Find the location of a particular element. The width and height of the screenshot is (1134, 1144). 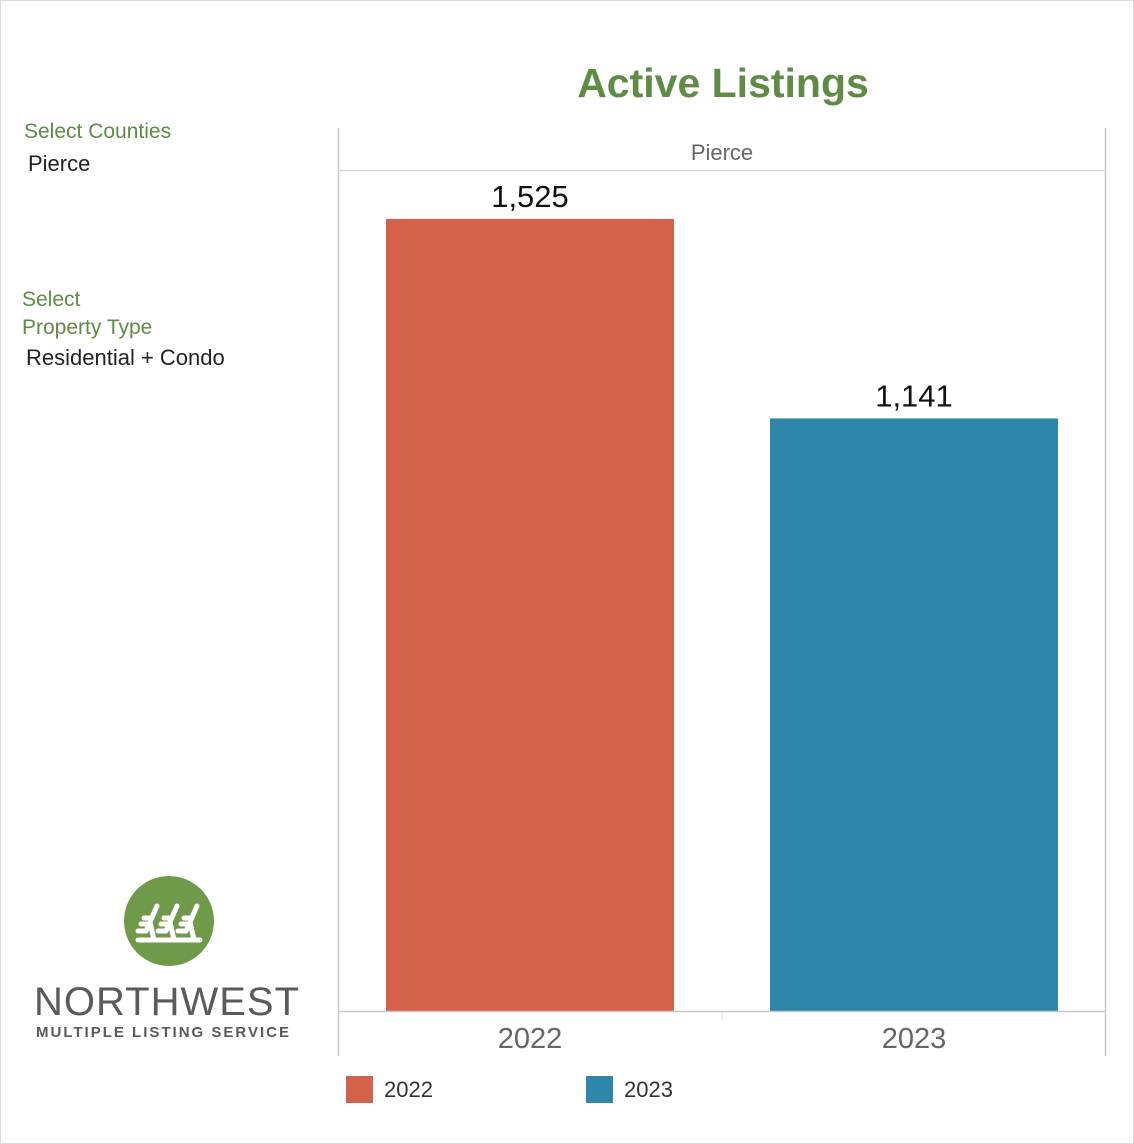

legend-swatch-2023 is located at coordinates (599, 1089).